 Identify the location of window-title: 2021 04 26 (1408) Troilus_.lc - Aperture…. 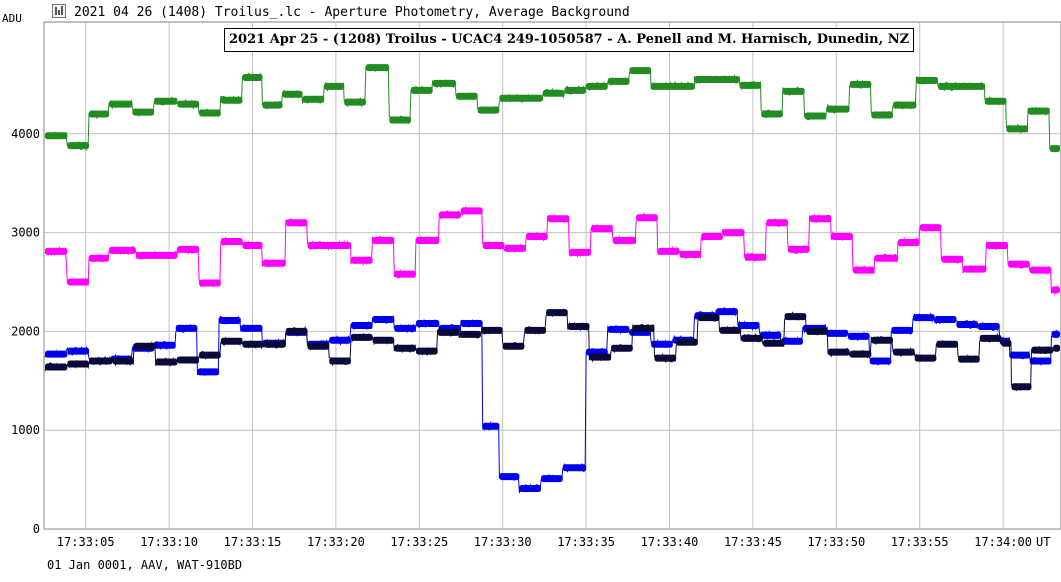
(352, 12).